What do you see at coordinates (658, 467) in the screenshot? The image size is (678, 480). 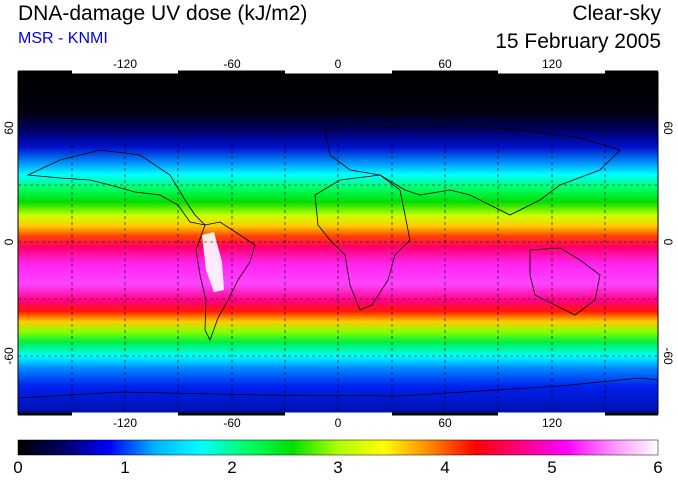 I see `colorbar-label-6: 6` at bounding box center [658, 467].